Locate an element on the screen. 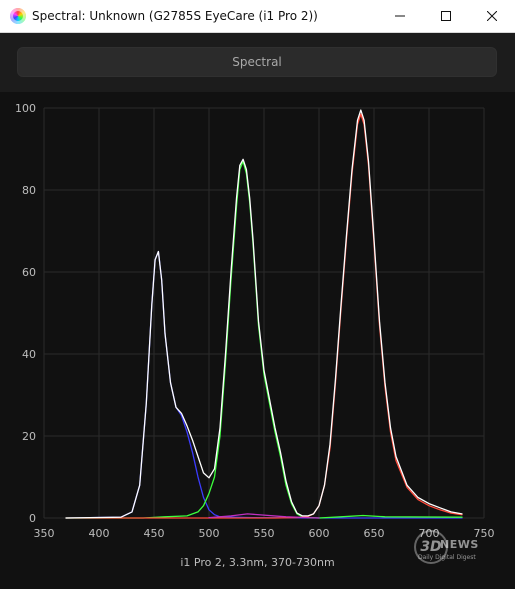  close-button is located at coordinates (492, 16).